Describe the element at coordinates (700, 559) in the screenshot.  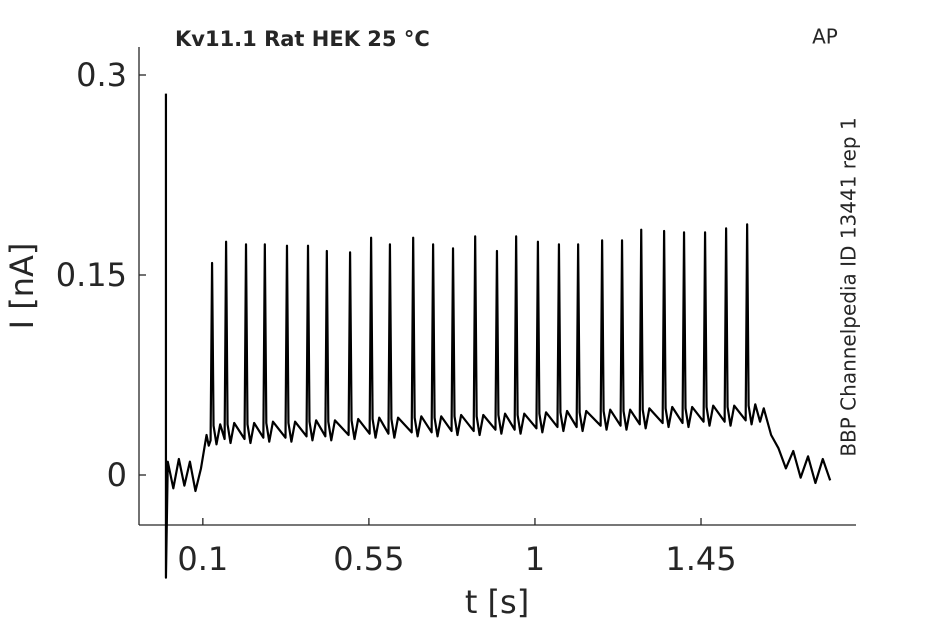
I see `x-tick-label: 1.45` at that location.